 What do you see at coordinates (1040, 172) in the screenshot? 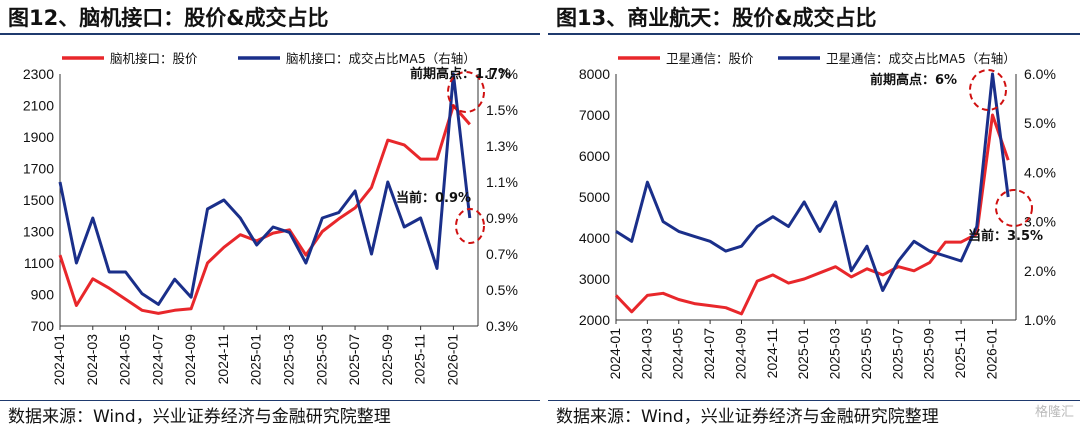
I see `y-right-tick-label: 4.0%` at bounding box center [1040, 172].